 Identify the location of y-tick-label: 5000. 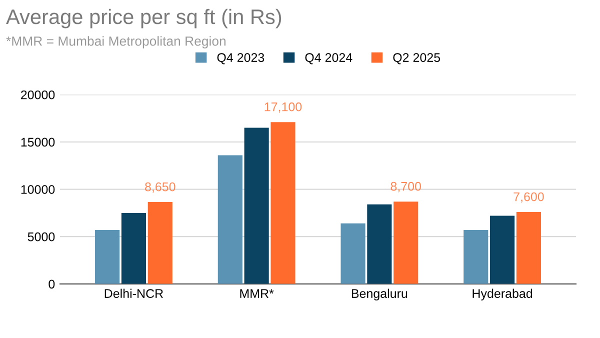
(41, 237).